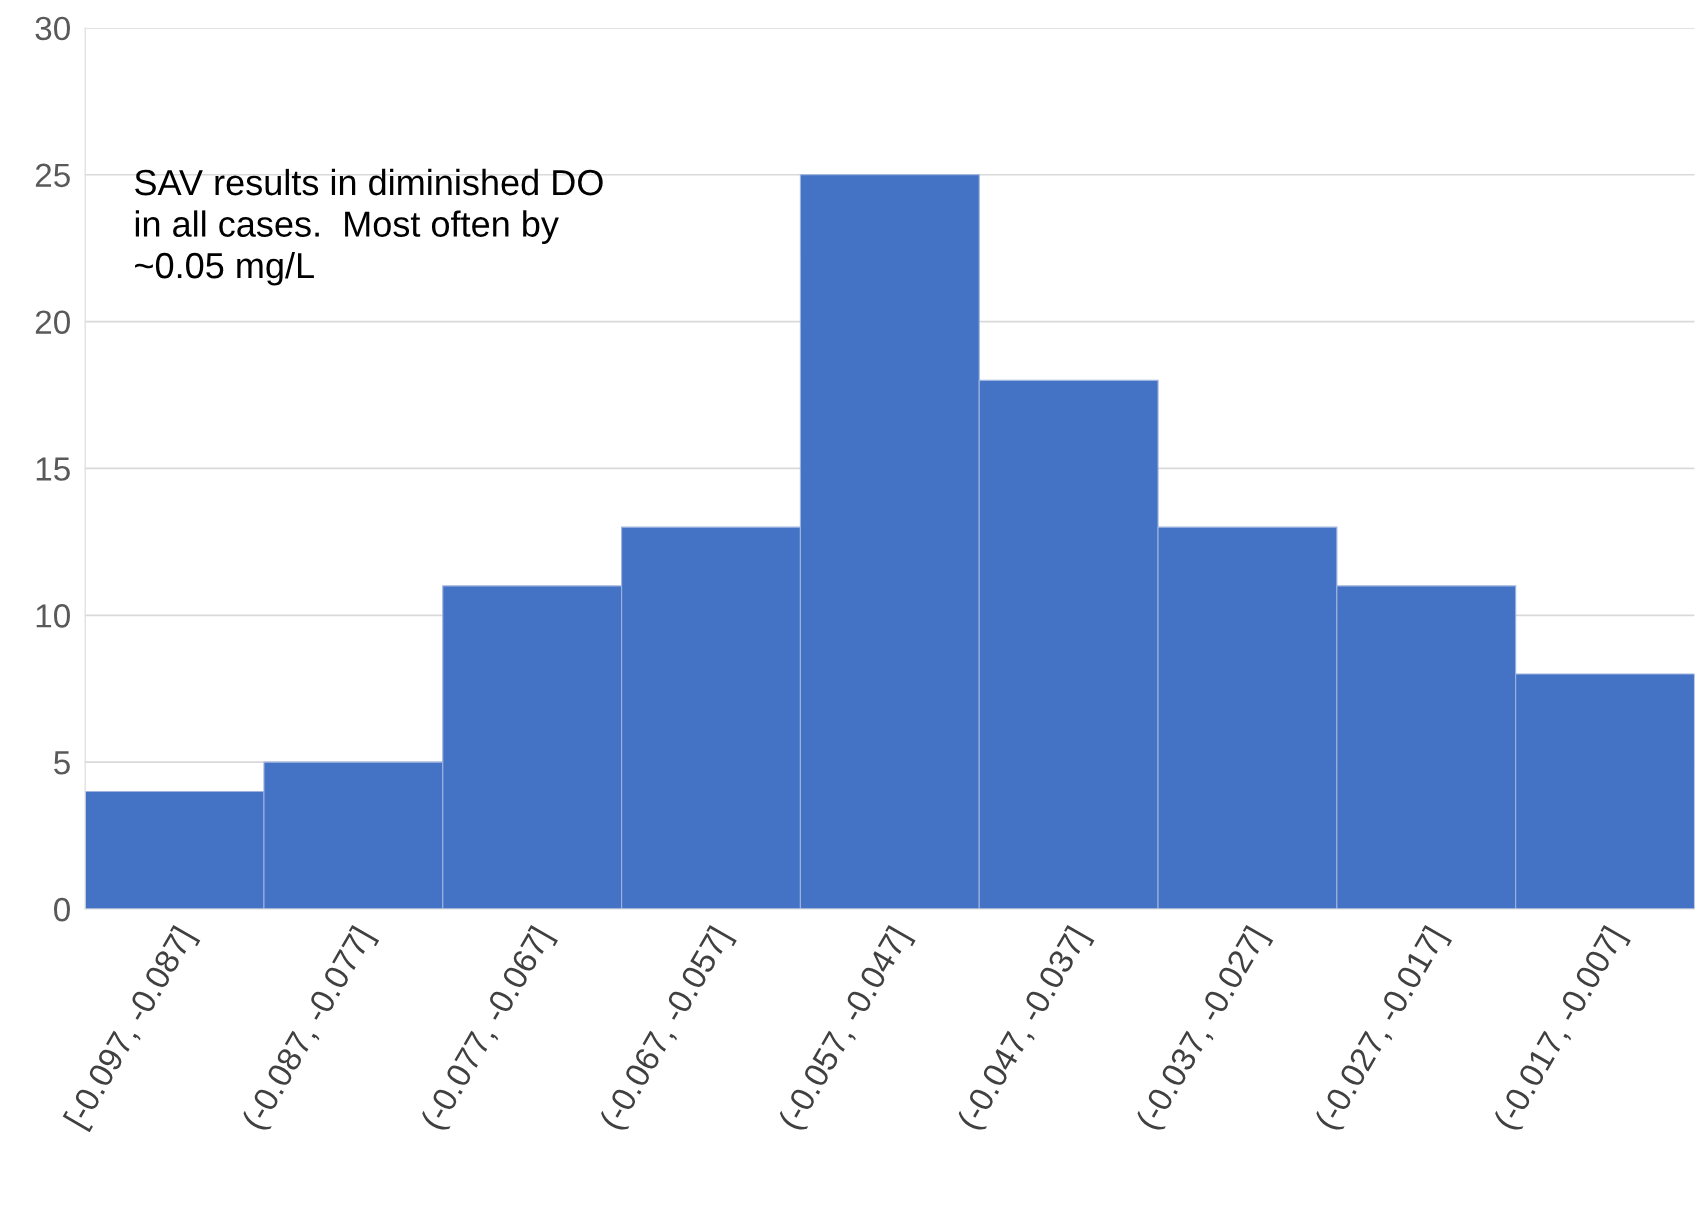 The height and width of the screenshot is (1212, 1703). What do you see at coordinates (52, 175) in the screenshot?
I see `y-tick-label: 25` at bounding box center [52, 175].